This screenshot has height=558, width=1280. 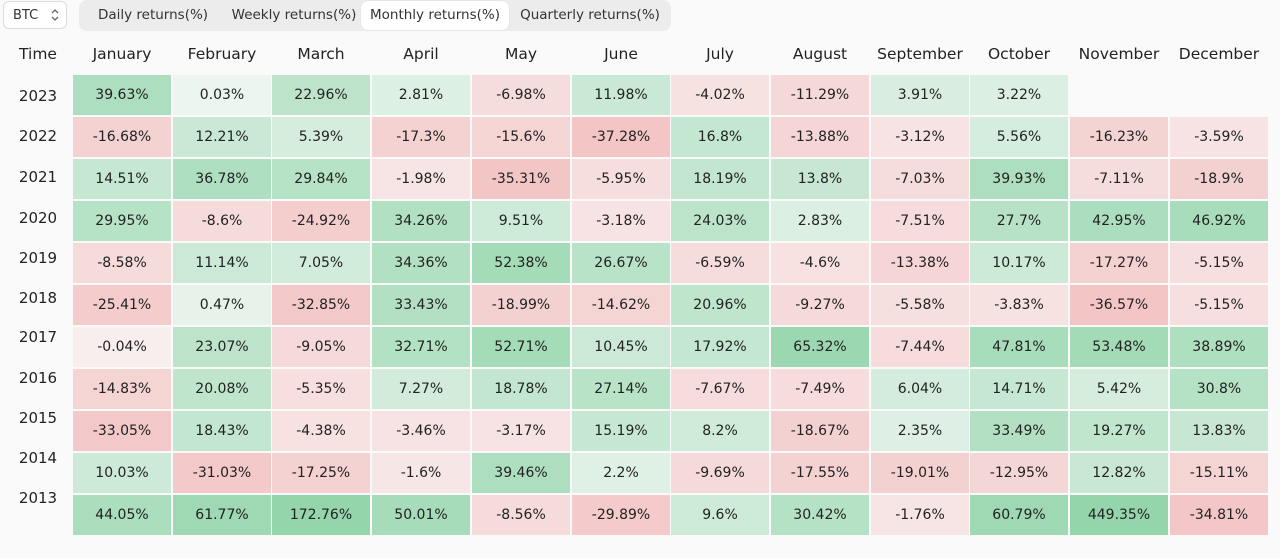 What do you see at coordinates (1119, 431) in the screenshot?
I see `return-cell: 19.27%` at bounding box center [1119, 431].